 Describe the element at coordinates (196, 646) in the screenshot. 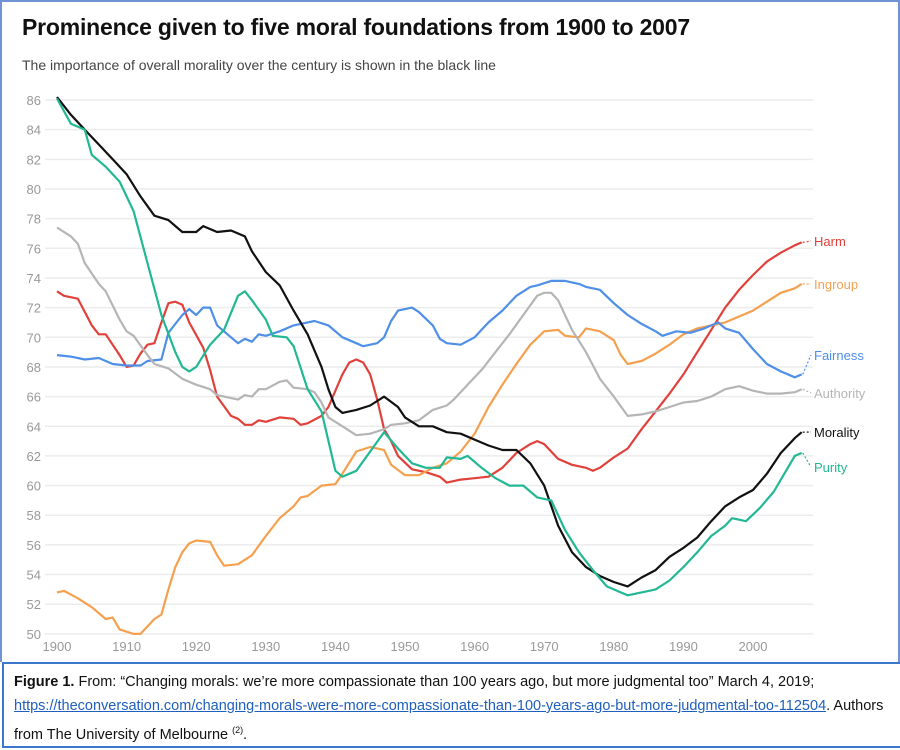

I see `x-tick-label: 1920` at that location.